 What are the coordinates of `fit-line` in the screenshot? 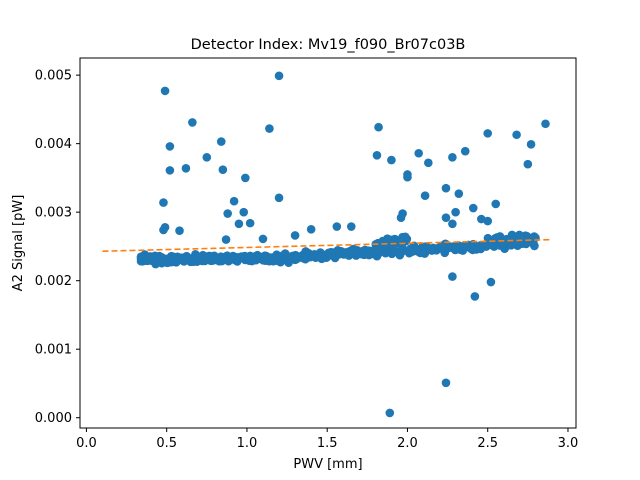 It's located at (327, 245).